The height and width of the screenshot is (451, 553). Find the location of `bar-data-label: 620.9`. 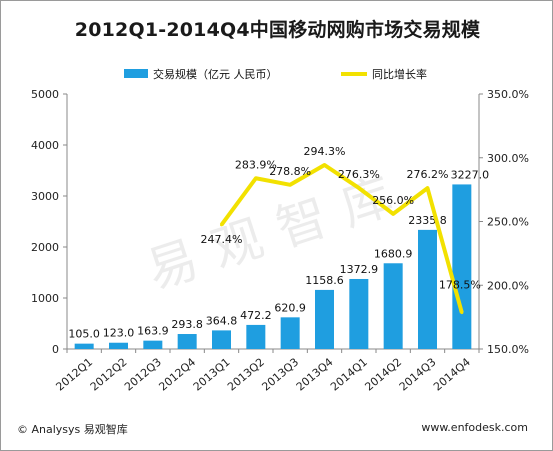

bar-data-label: 620.9 is located at coordinates (290, 307).